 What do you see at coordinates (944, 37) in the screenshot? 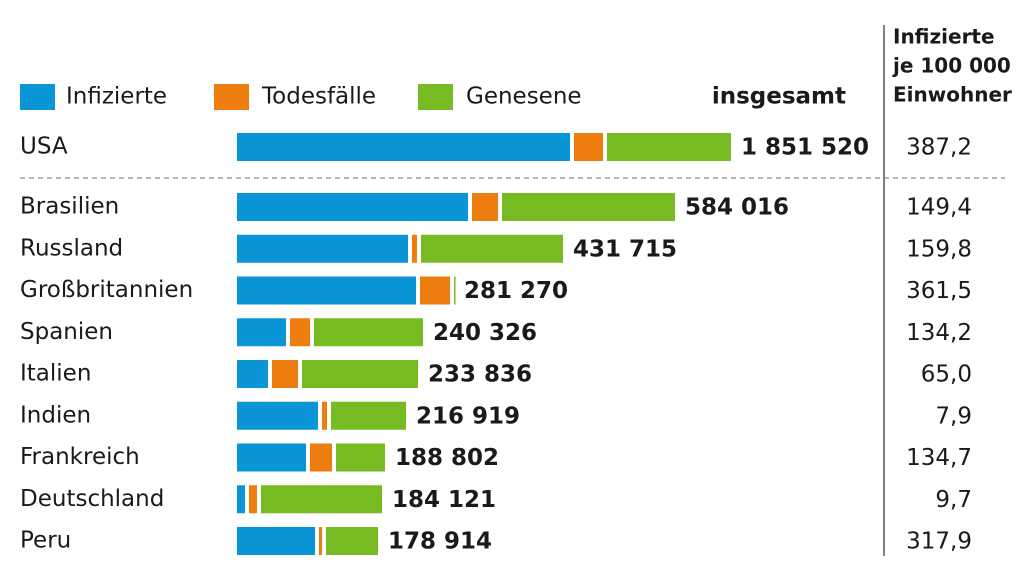
I see `rate-header: Infizierte` at bounding box center [944, 37].